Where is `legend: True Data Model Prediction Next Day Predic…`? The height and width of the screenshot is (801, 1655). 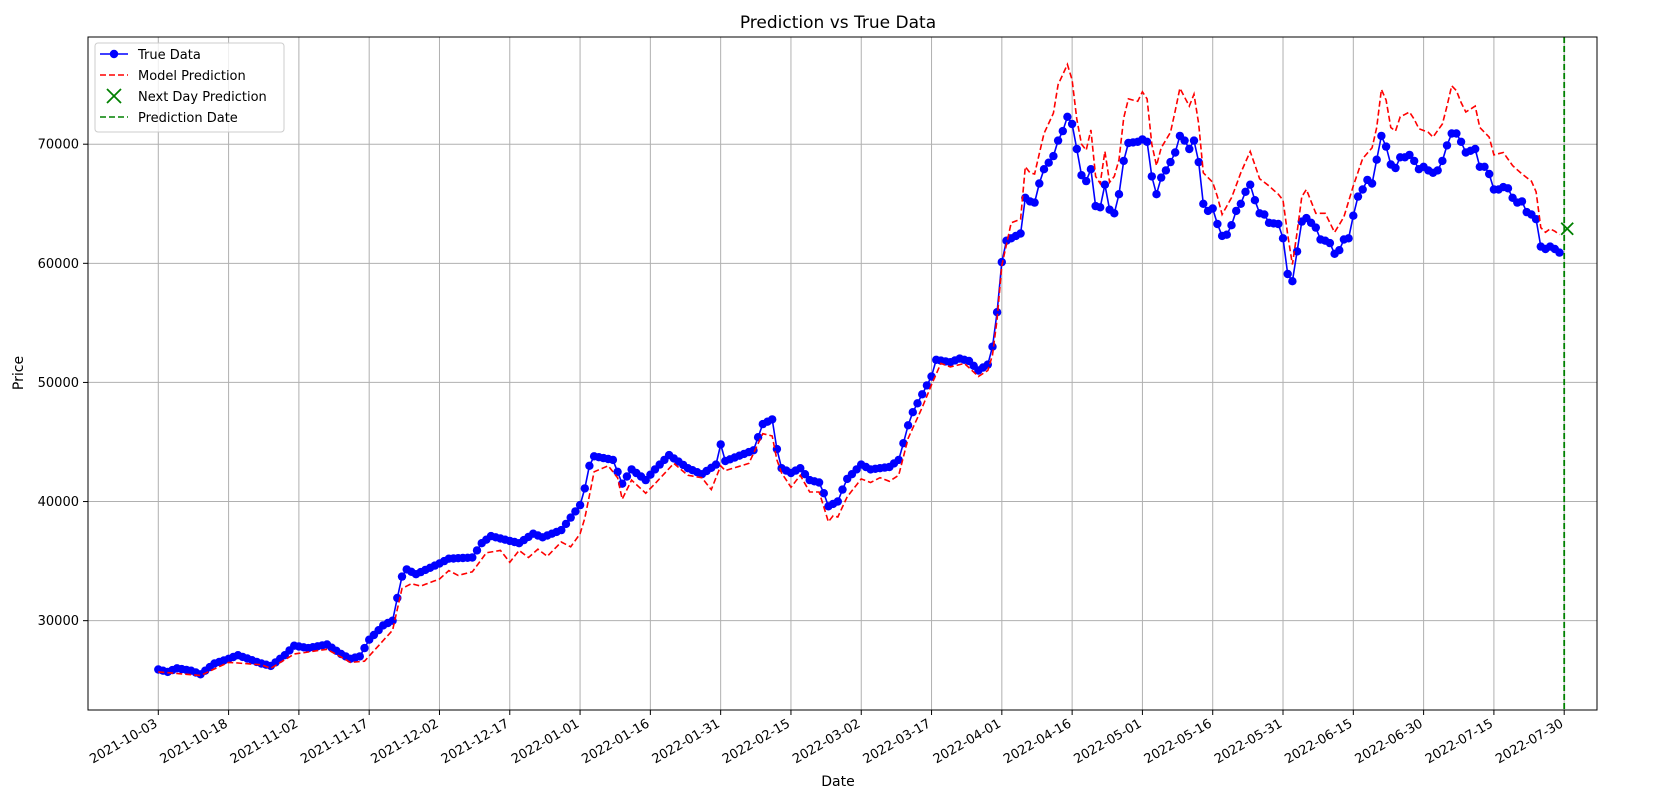
legend: True Data Model Prediction Next Day Predic… is located at coordinates (189, 87).